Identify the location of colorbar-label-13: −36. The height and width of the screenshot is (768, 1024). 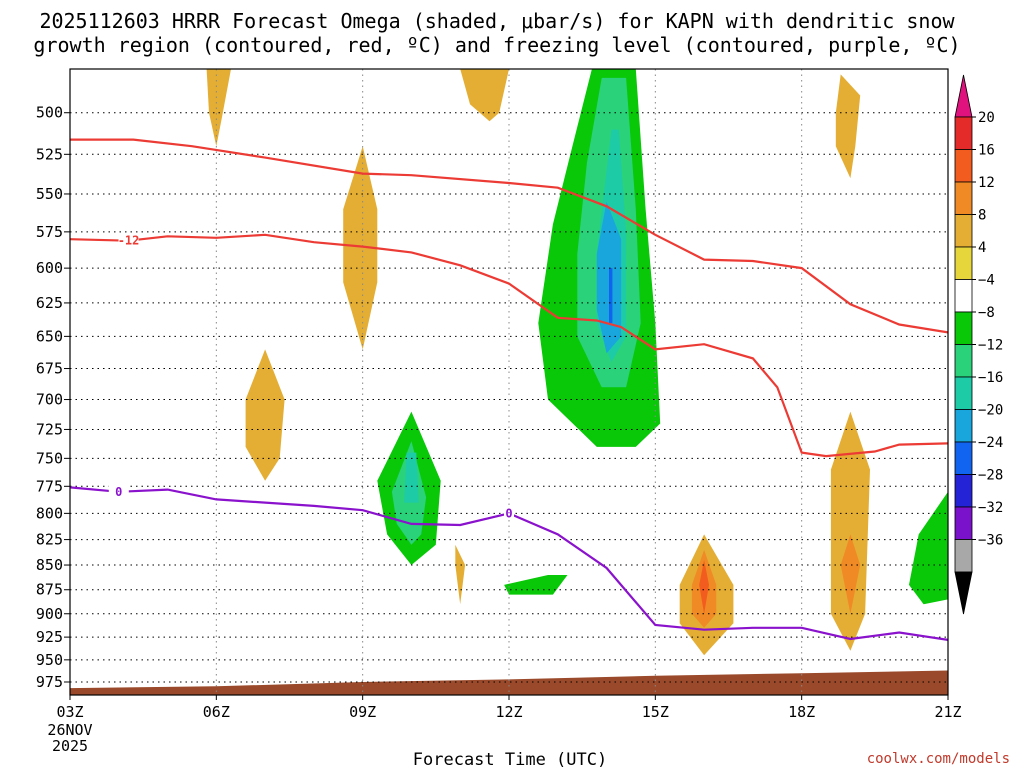
(990, 541).